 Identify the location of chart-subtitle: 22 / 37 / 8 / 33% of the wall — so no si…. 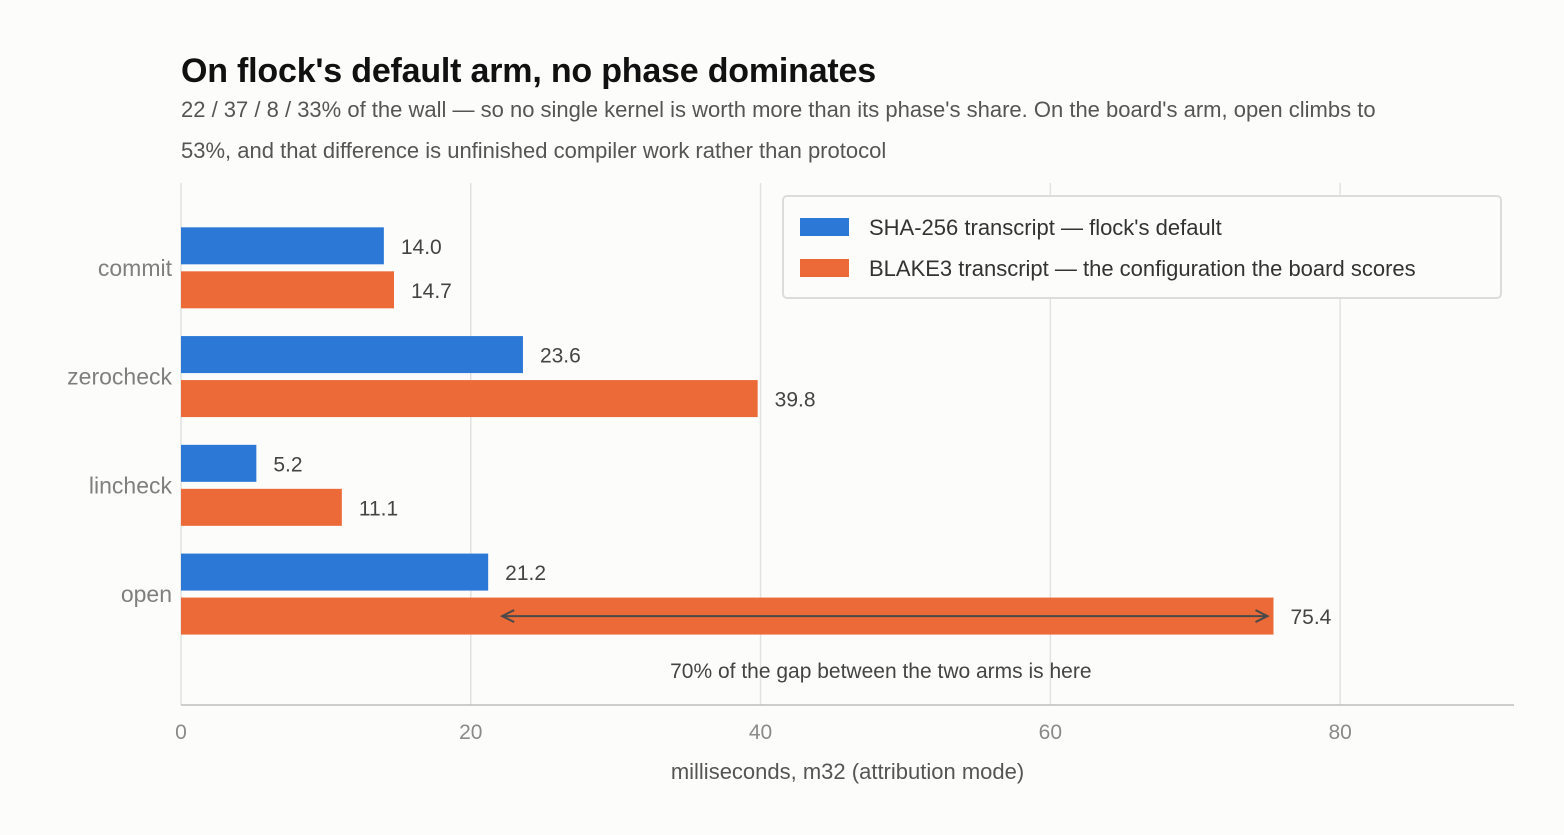
(778, 130).